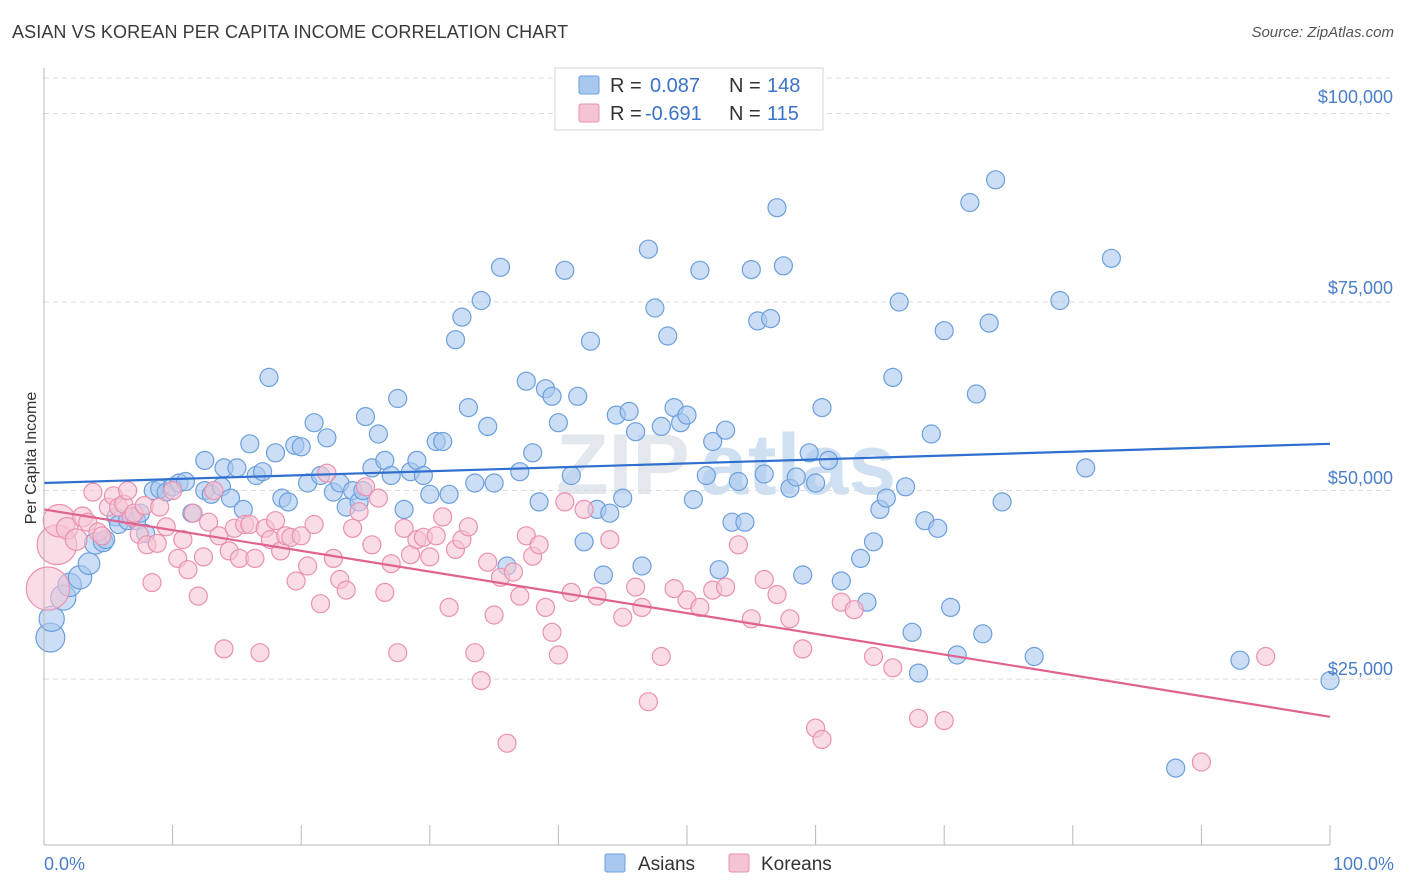 The image size is (1406, 892). I want to click on bottom-legend-swatch-asians, so click(615, 863).